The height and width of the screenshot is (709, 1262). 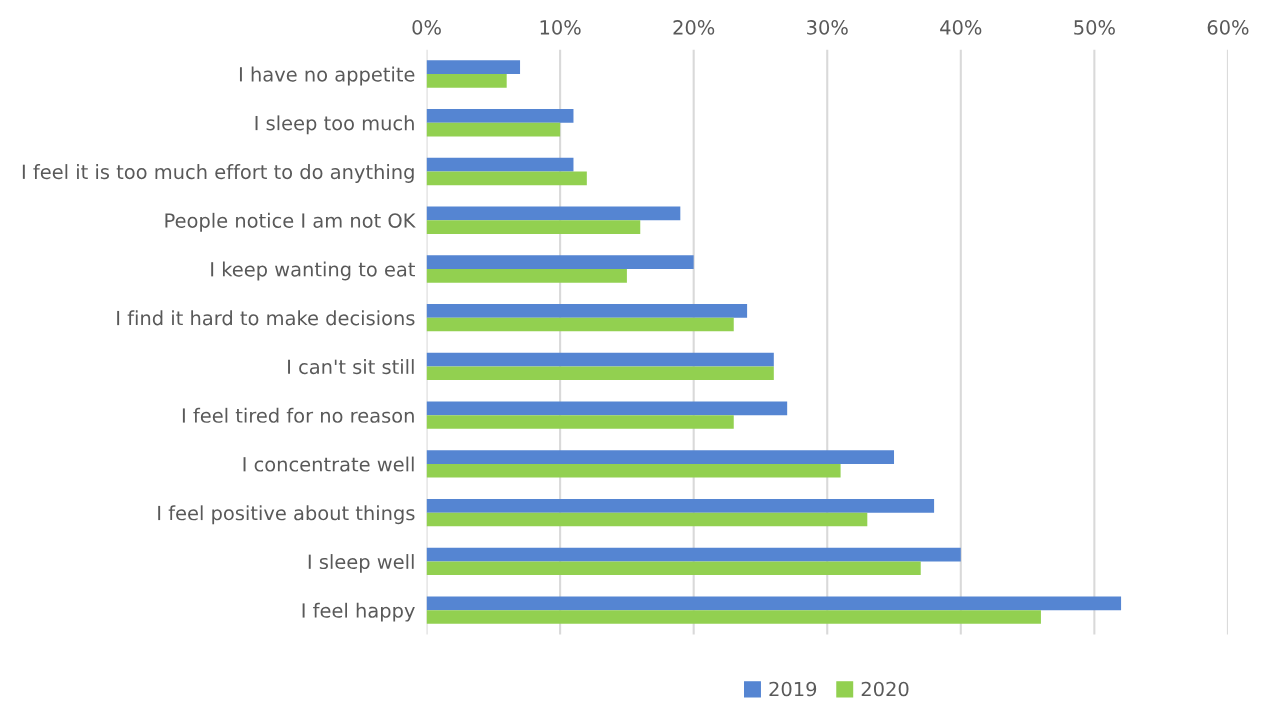 What do you see at coordinates (327, 76) in the screenshot?
I see `y-tick-label: I have no appetite` at bounding box center [327, 76].